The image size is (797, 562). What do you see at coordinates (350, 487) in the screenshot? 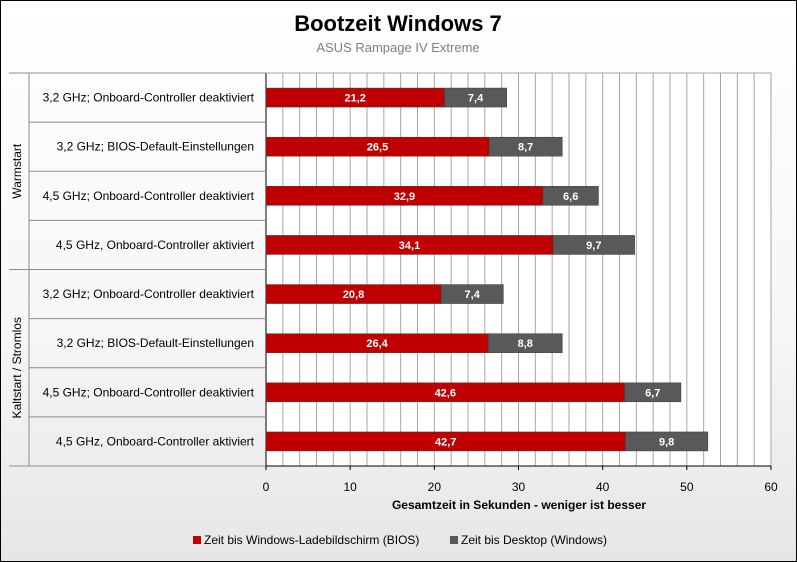
I see `x-tick-label: 10` at bounding box center [350, 487].